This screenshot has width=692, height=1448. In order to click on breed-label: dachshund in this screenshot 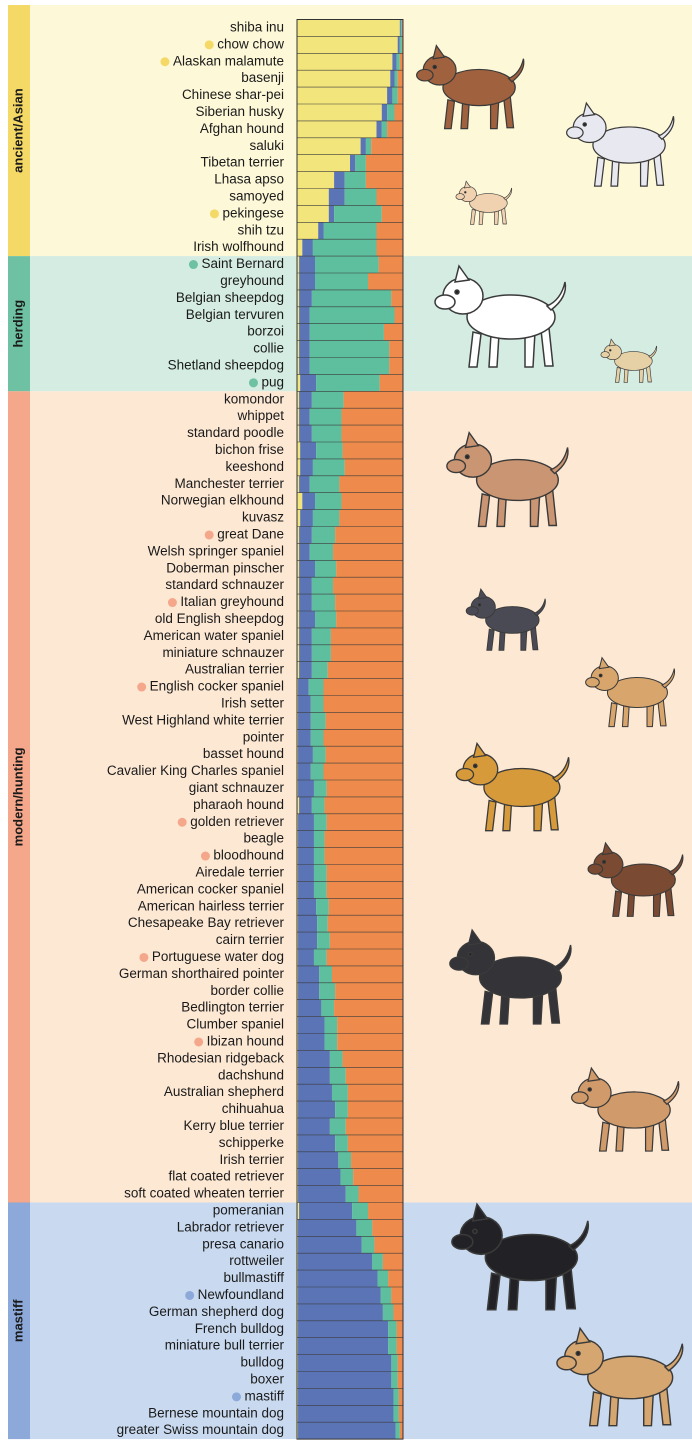, I will do `click(251, 1074)`.